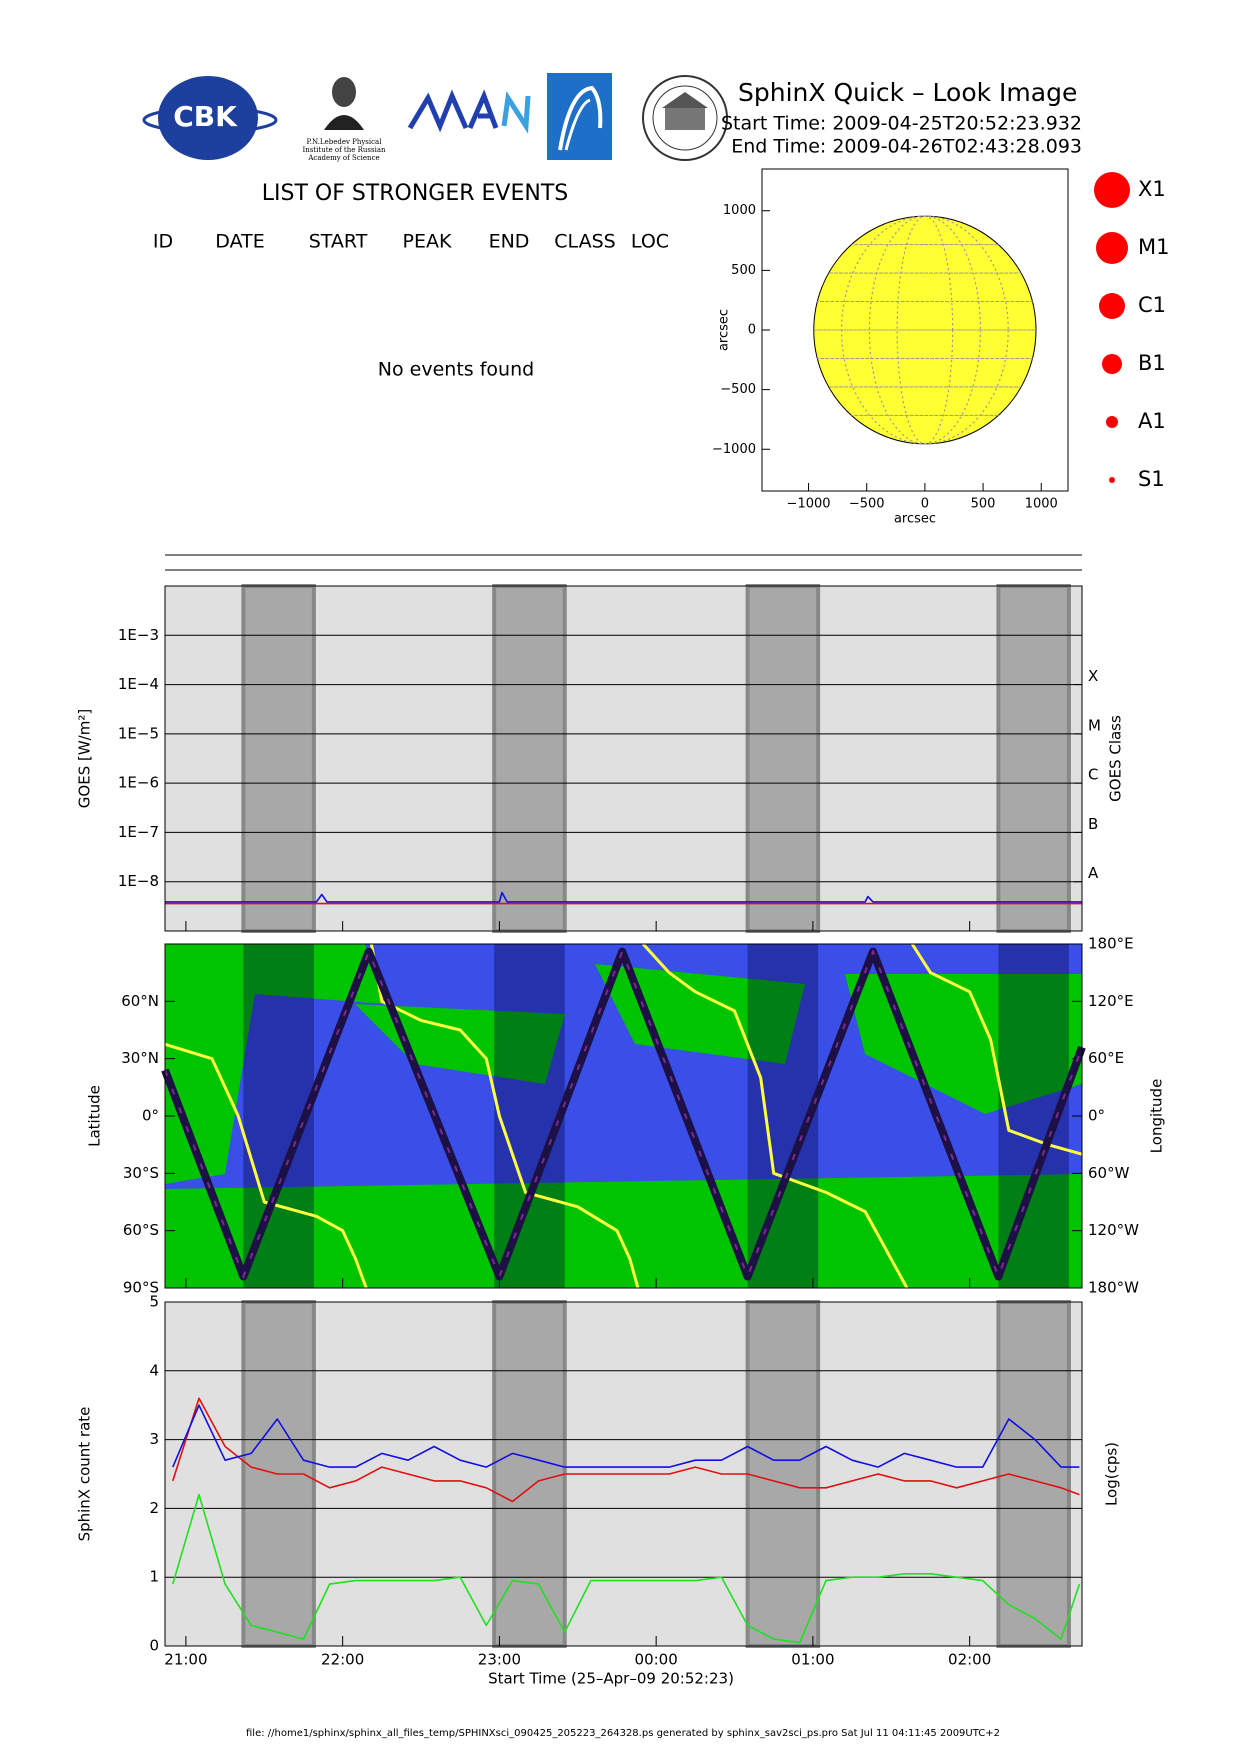 The width and height of the screenshot is (1240, 1754). What do you see at coordinates (1093, 676) in the screenshot?
I see `y2-tick-label: X` at bounding box center [1093, 676].